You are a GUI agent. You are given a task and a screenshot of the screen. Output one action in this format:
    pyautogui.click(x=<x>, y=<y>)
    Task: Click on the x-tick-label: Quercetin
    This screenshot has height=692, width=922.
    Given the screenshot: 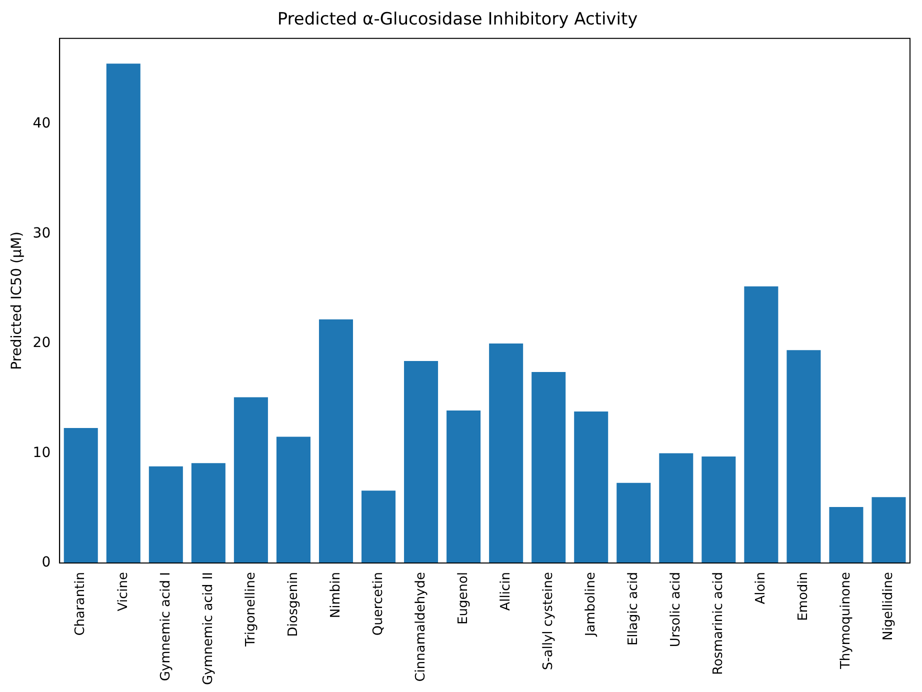 What is the action you would take?
    pyautogui.click(x=378, y=604)
    